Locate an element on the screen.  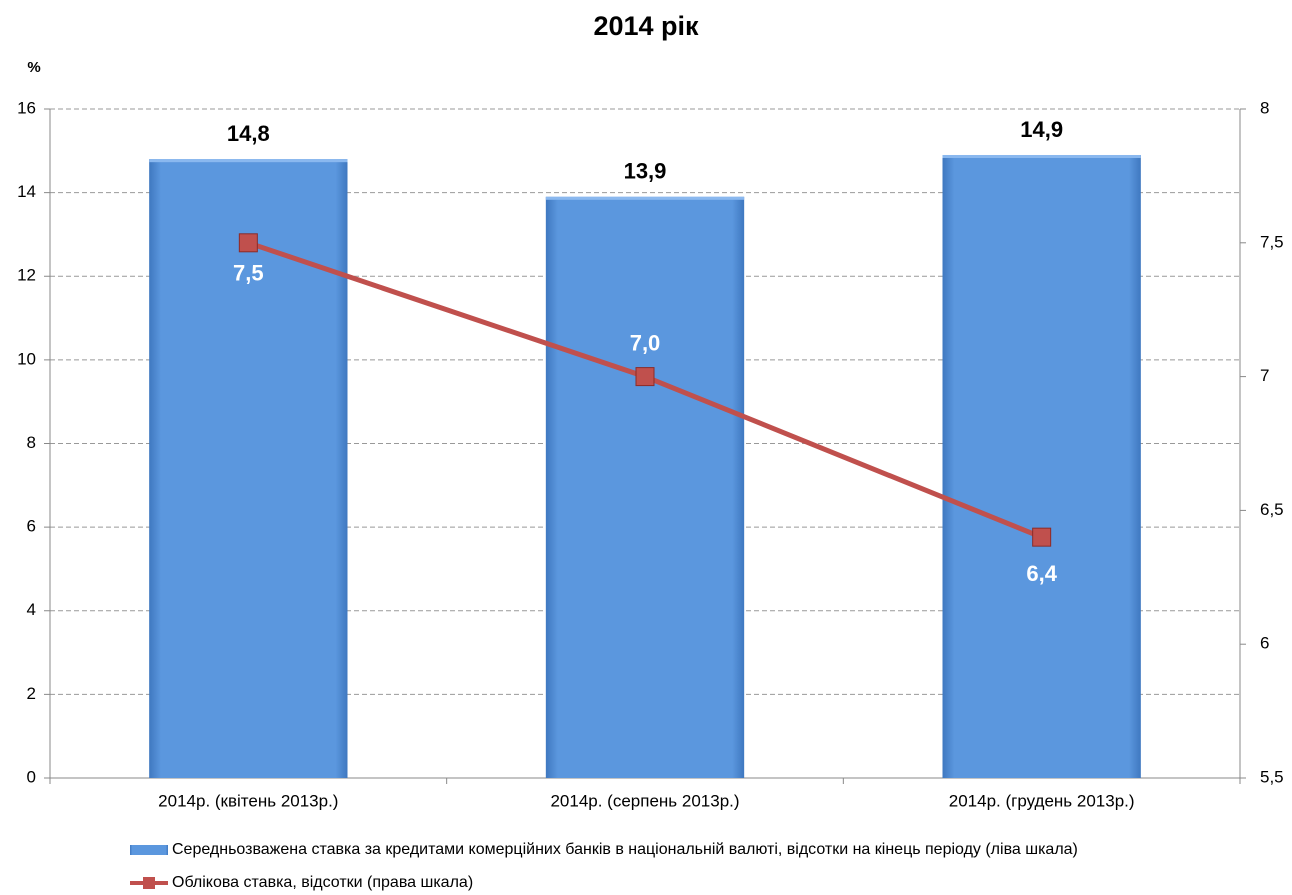
data-label: 14,8 is located at coordinates (248, 133).